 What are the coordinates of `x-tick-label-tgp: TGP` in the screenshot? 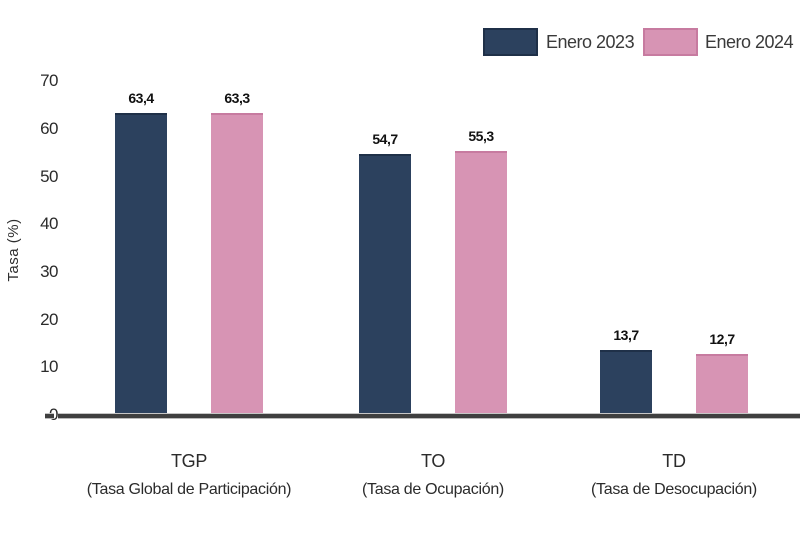 It's located at (189, 461).